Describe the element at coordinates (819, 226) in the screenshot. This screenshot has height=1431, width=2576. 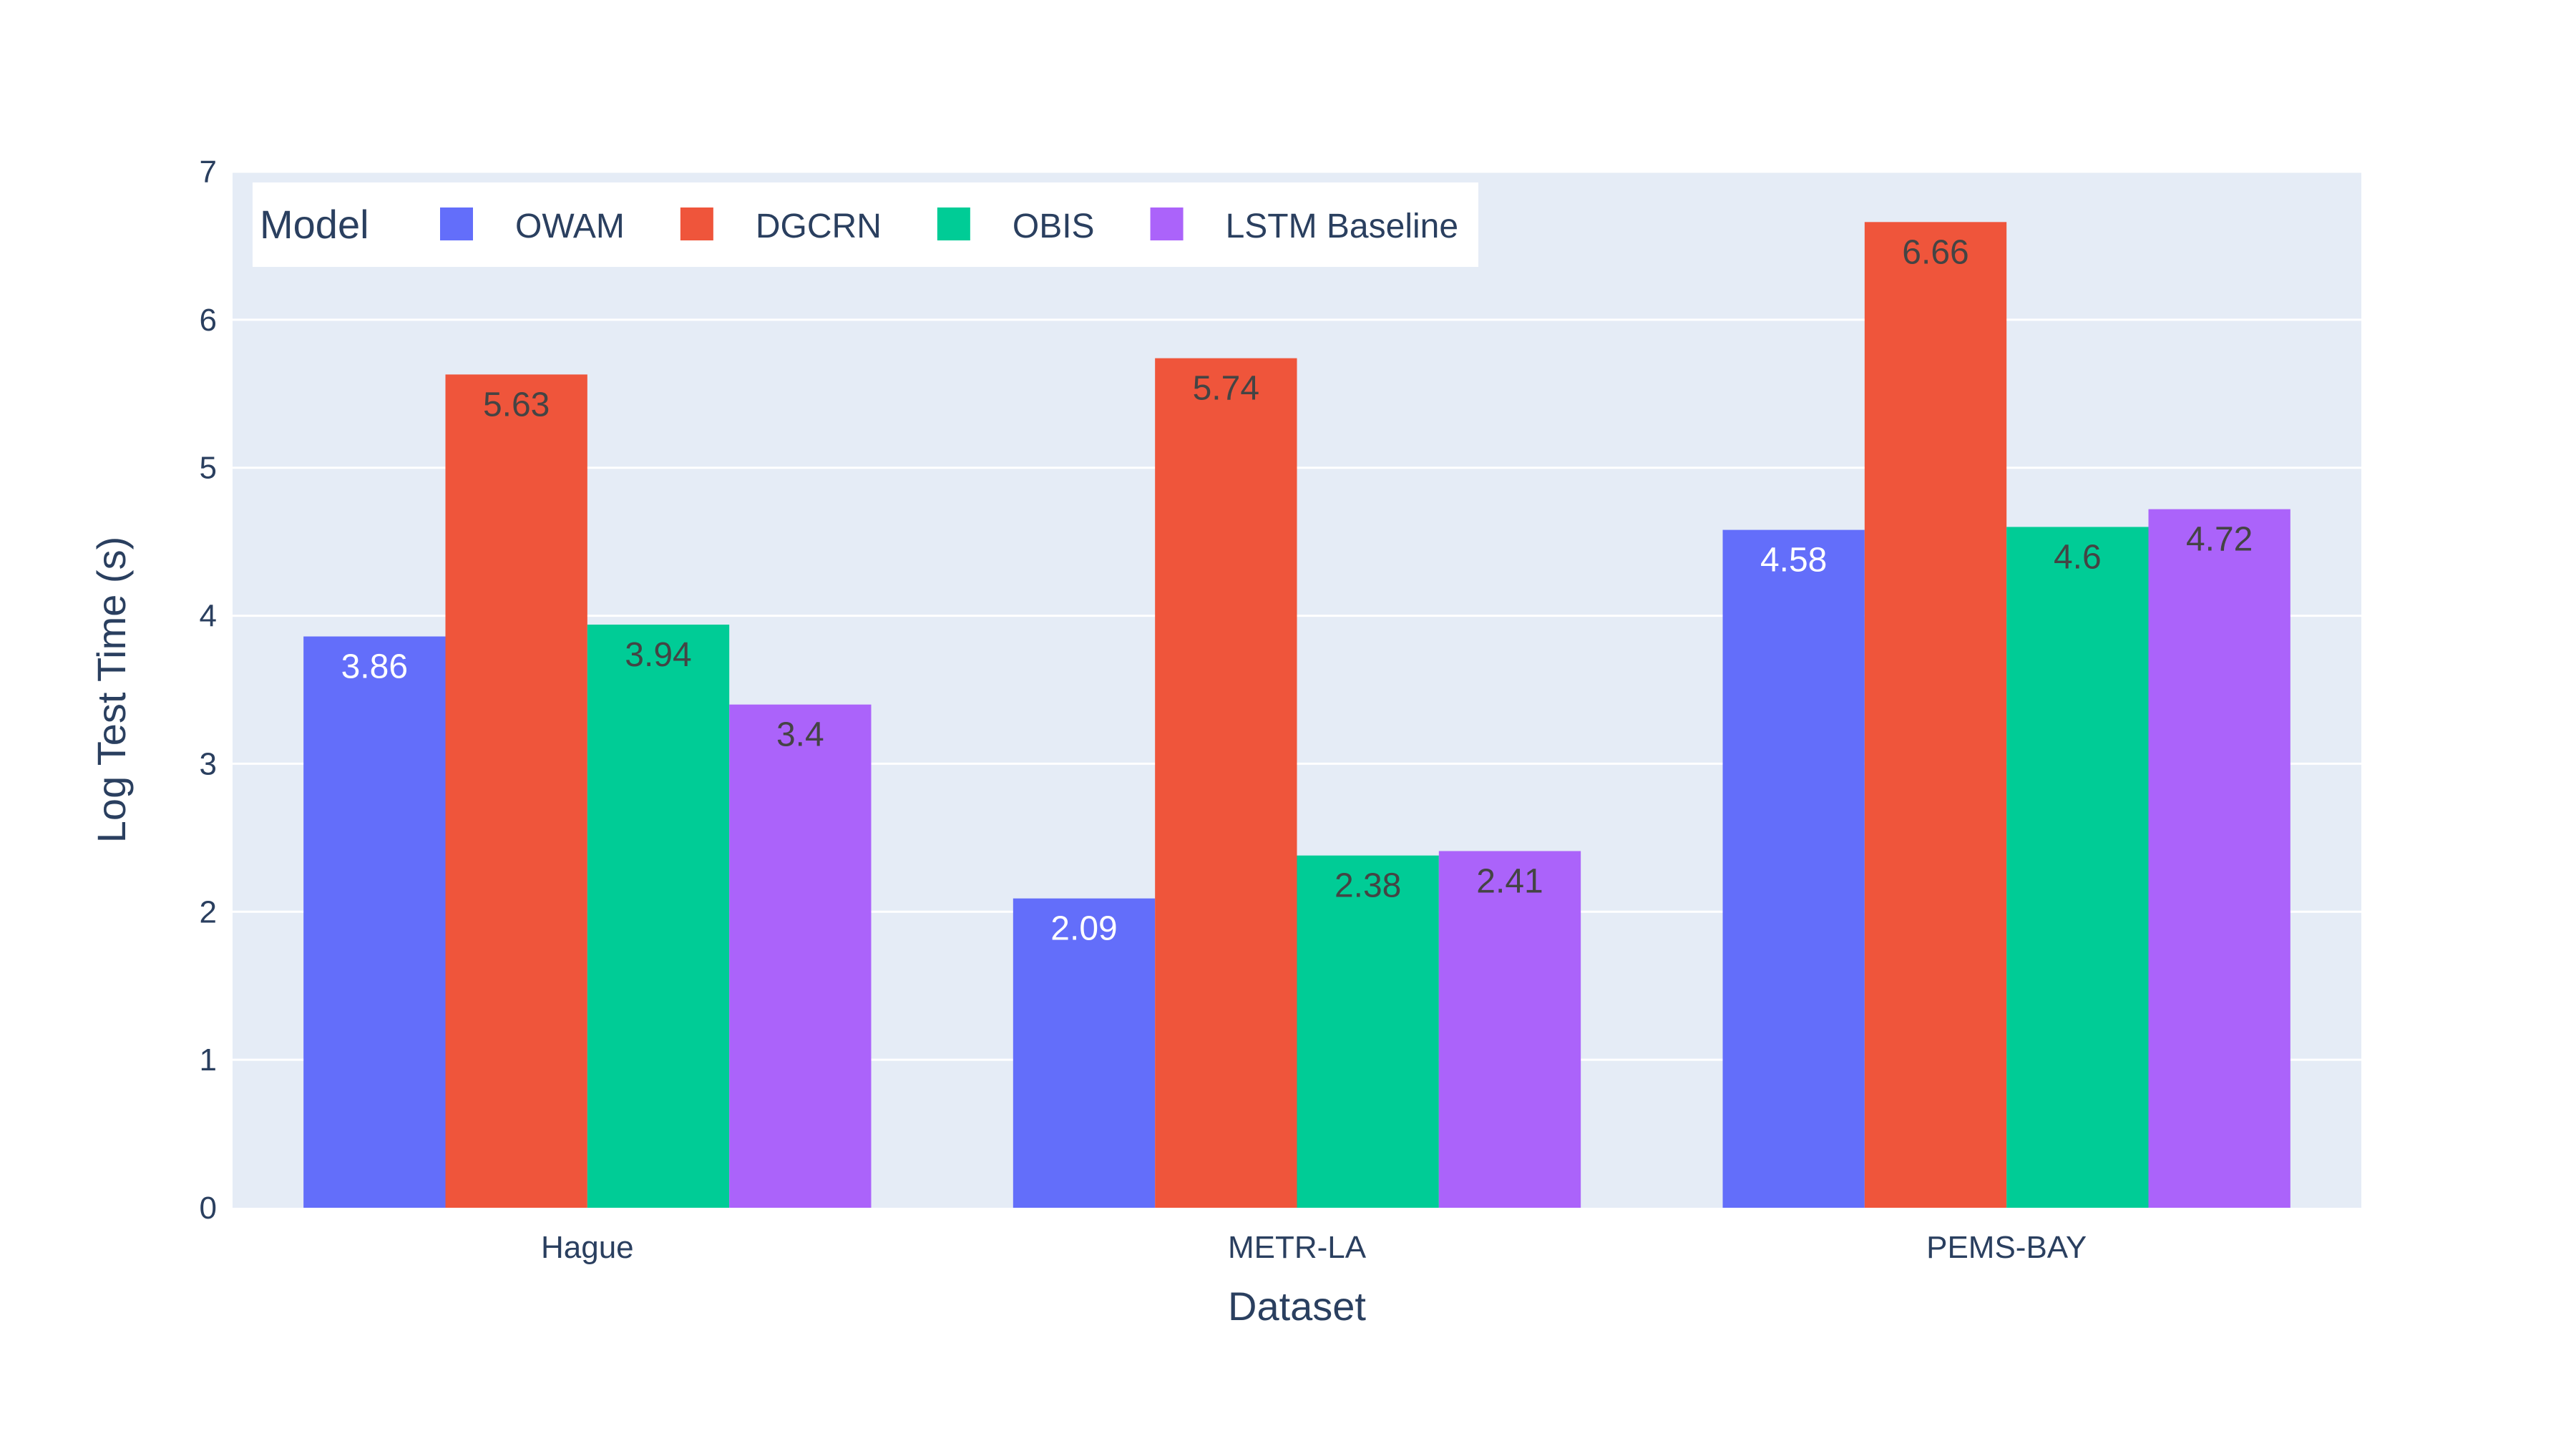
I see `legend-label: DGCRN` at that location.